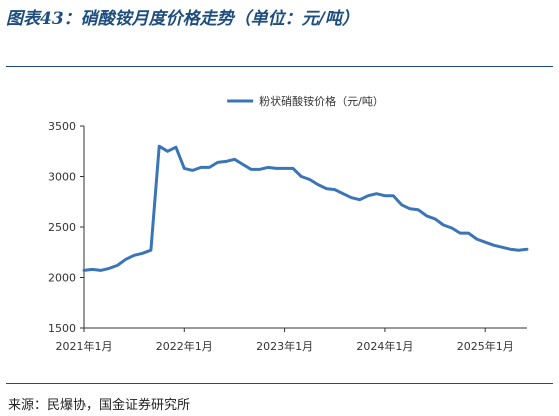 The width and height of the screenshot is (559, 416). I want to click on y-tick-label: 1500, so click(62, 328).